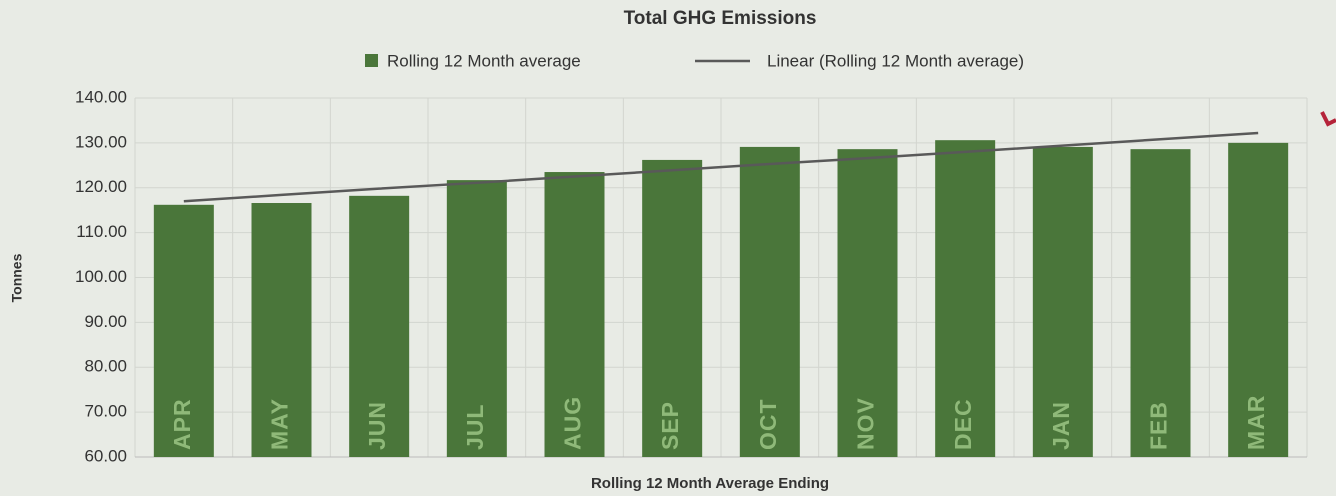  What do you see at coordinates (1256, 422) in the screenshot?
I see `x-tick-label: MAR` at bounding box center [1256, 422].